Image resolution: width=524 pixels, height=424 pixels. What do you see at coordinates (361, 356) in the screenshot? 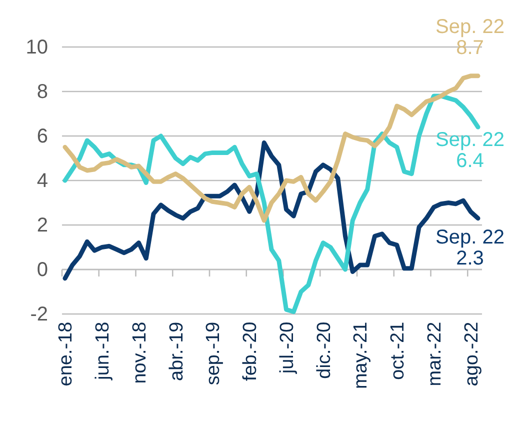
I see `x-tick-label: may.-21` at bounding box center [361, 356].